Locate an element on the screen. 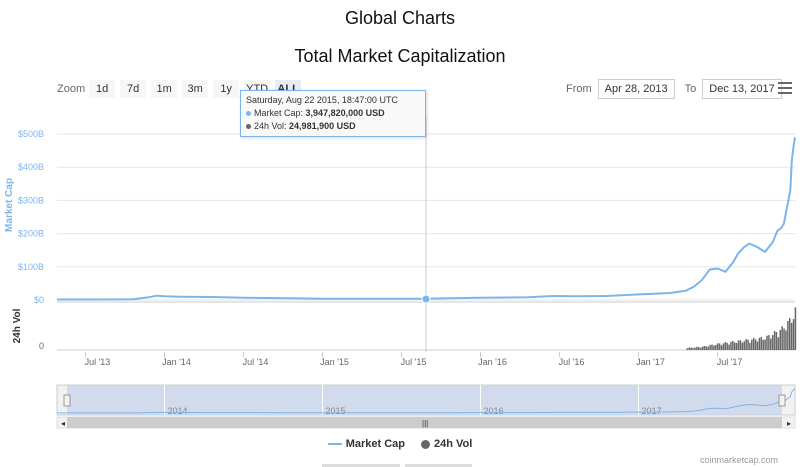  x-tick-label: Jul '13 is located at coordinates (98, 362).